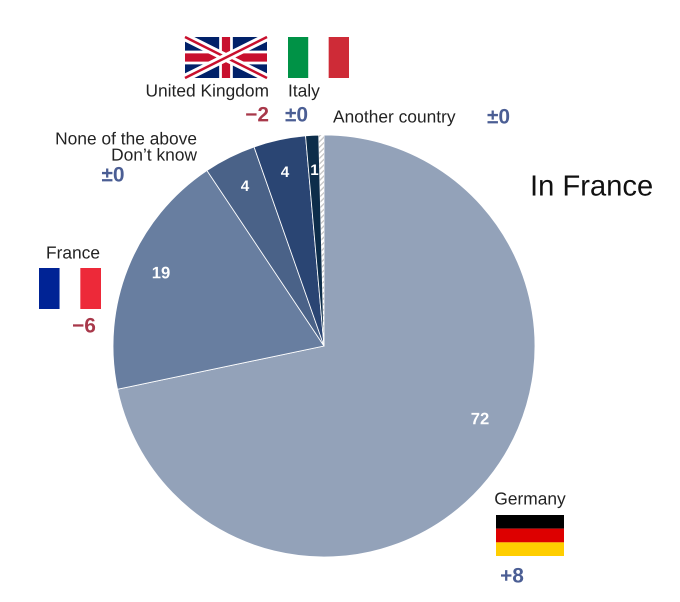 The width and height of the screenshot is (680, 602). I want to click on text: In France, so click(592, 185).